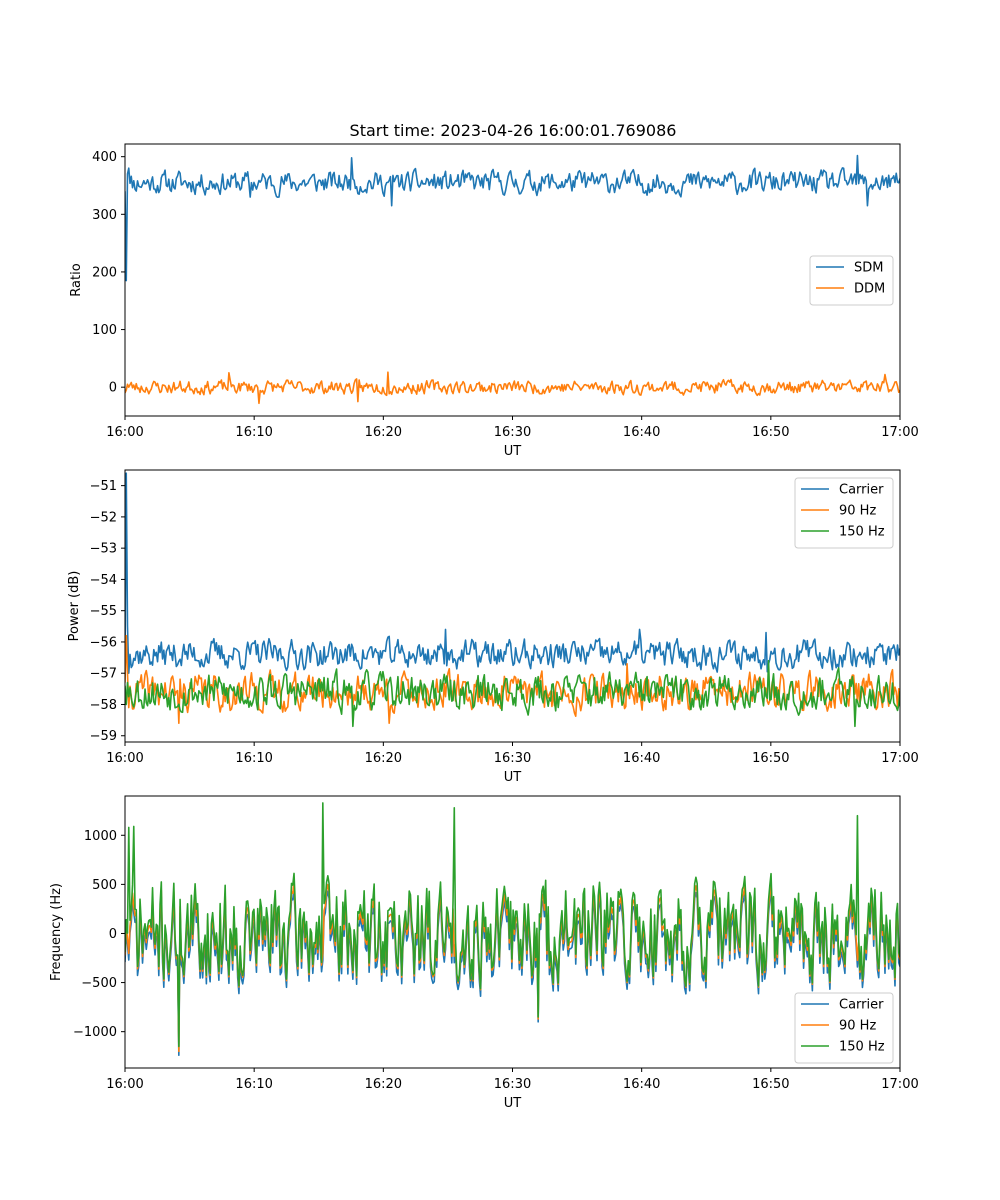 The image size is (1000, 1200). What do you see at coordinates (103, 642) in the screenshot?
I see `y-tick-label: −56` at bounding box center [103, 642].